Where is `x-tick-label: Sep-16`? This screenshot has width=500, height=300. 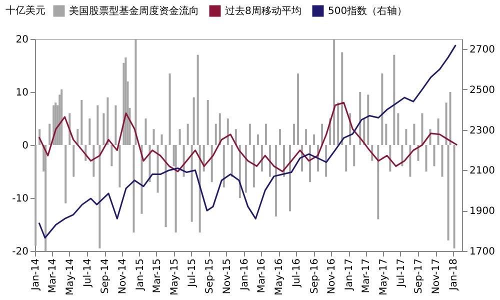 x-tick-label: Sep-16 is located at coordinates (314, 276).